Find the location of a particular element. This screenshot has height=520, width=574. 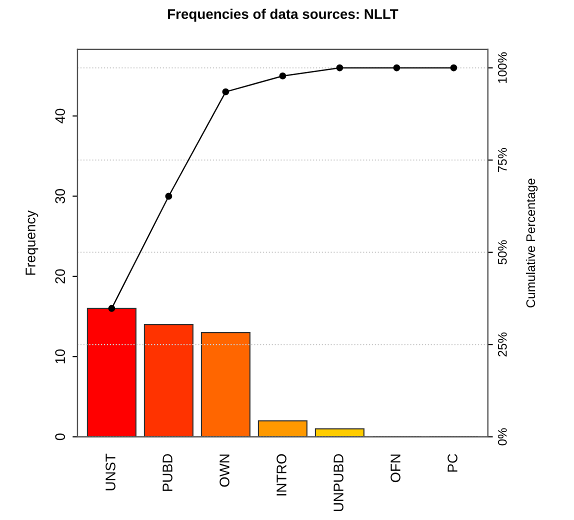

y-tick-label: 40 is located at coordinates (60, 116).